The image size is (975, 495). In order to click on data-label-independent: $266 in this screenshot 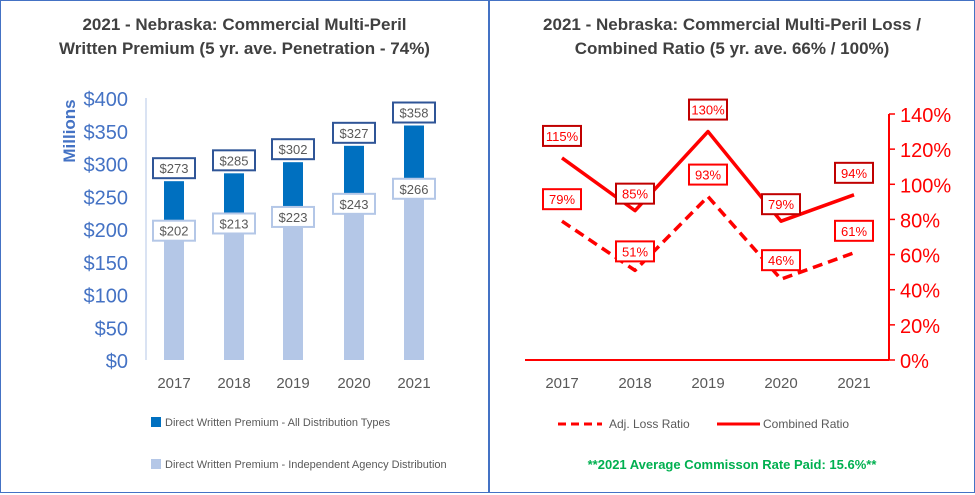, I will do `click(414, 189)`.